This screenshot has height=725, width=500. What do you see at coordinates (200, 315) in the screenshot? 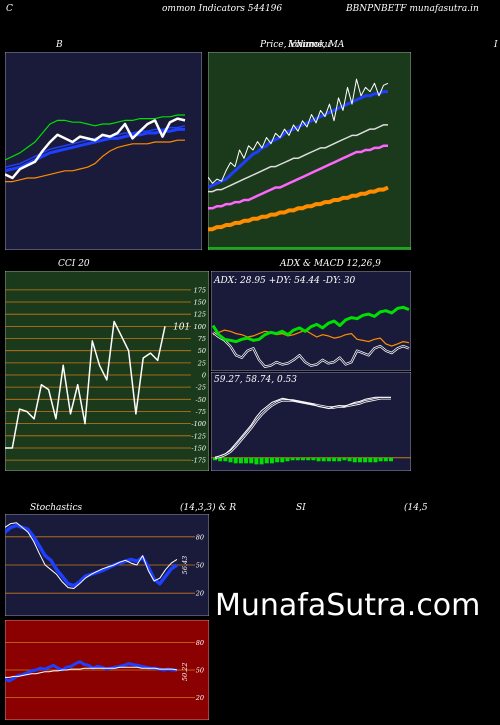
I see `cci-tick-label: 125` at bounding box center [200, 315].